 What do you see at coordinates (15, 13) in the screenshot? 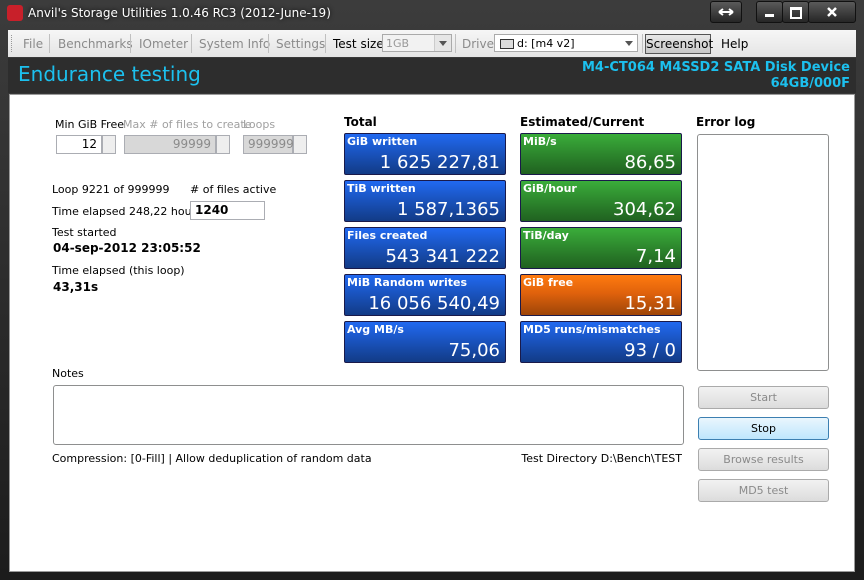
I see `app-icon` at bounding box center [15, 13].